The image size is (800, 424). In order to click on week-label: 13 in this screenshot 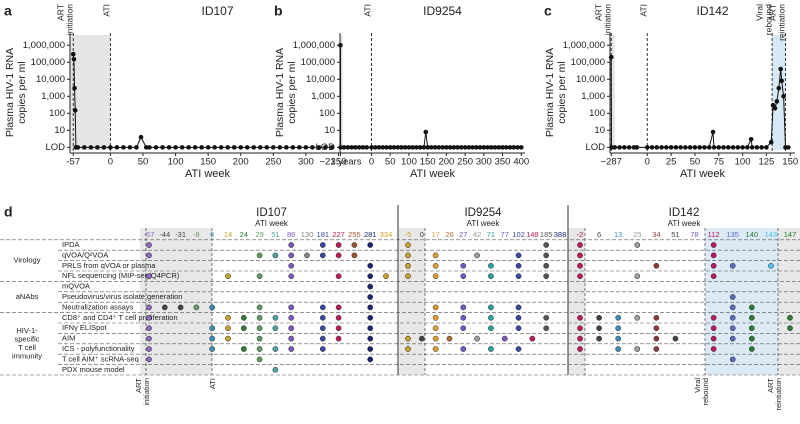, I will do `click(618, 234)`.